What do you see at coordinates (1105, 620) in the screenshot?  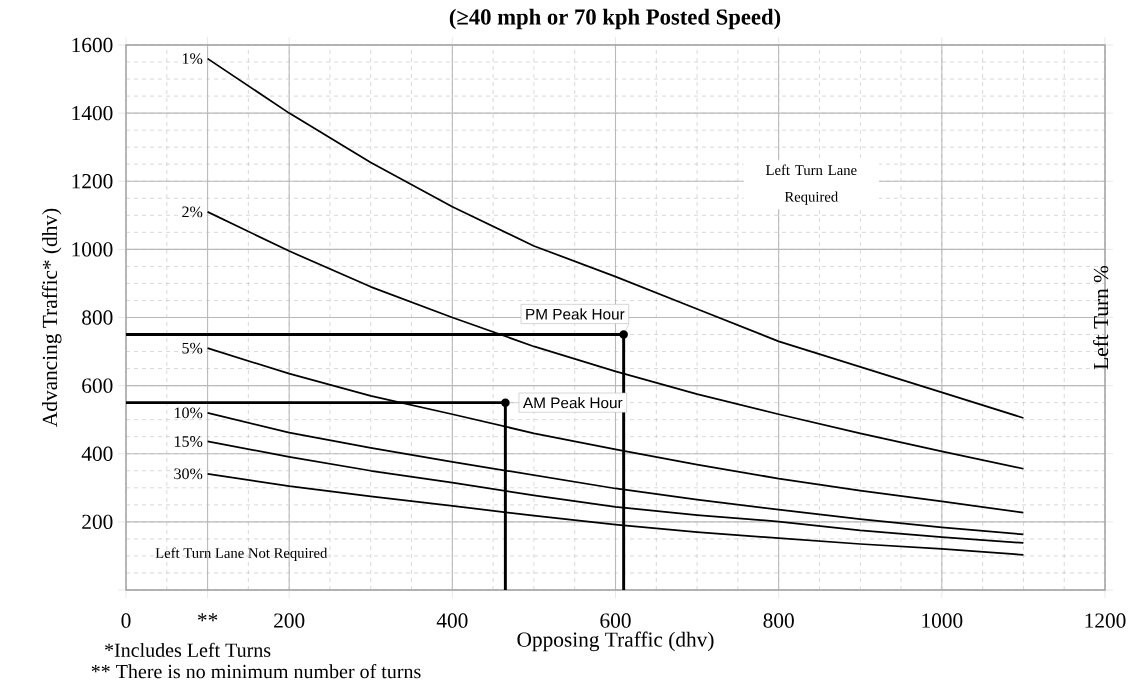 I see `x-tick-label: 1200` at bounding box center [1105, 620].